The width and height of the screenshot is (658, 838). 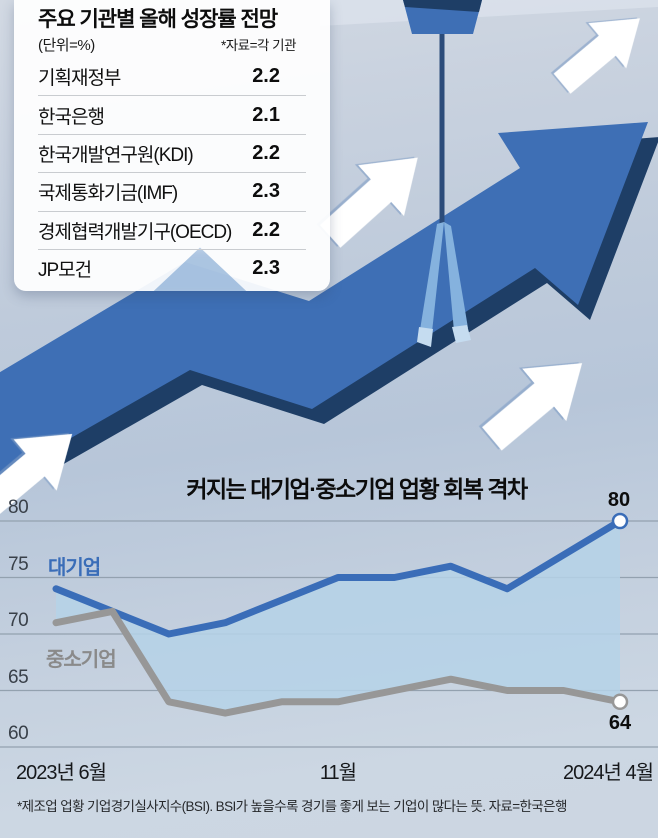 What do you see at coordinates (425, 337) in the screenshot?
I see `sling-left-tip` at bounding box center [425, 337].